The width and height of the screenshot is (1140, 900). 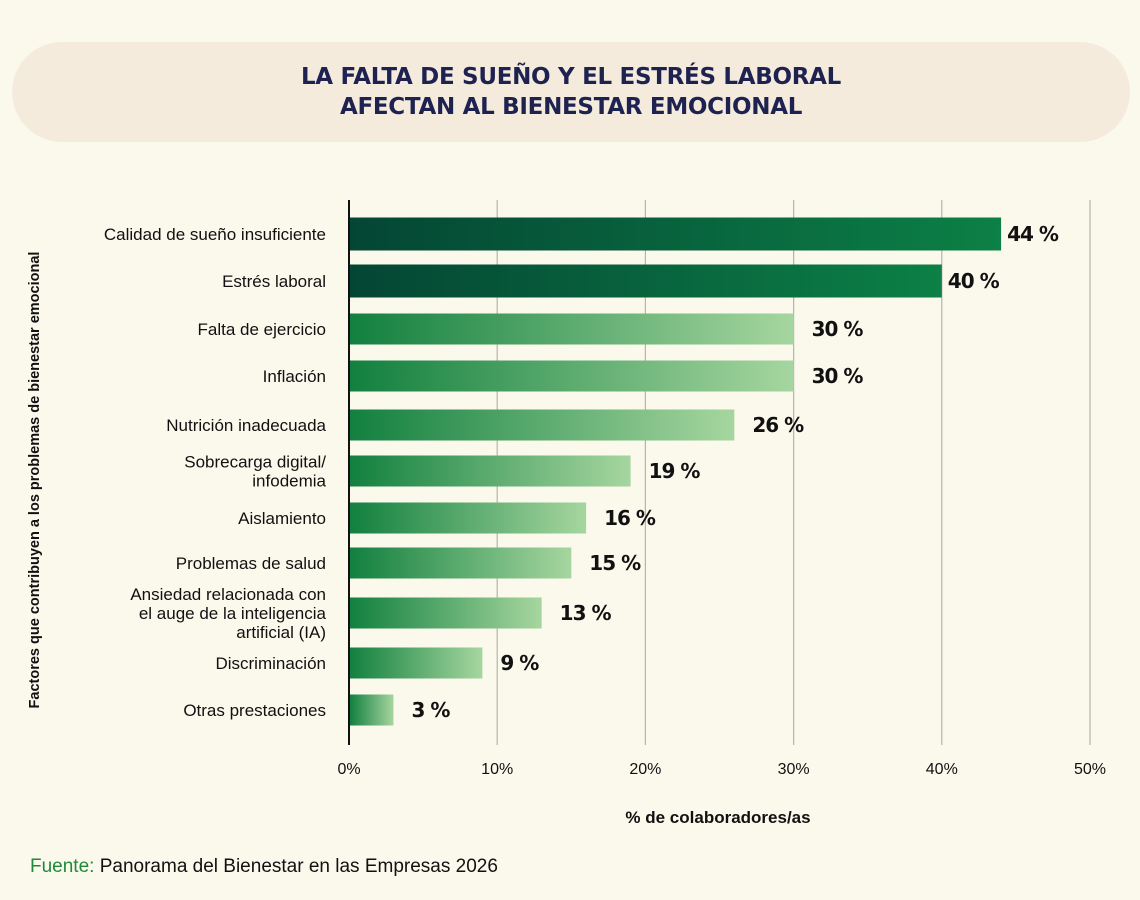 What do you see at coordinates (519, 663) in the screenshot?
I see `data-label: 9 %` at bounding box center [519, 663].